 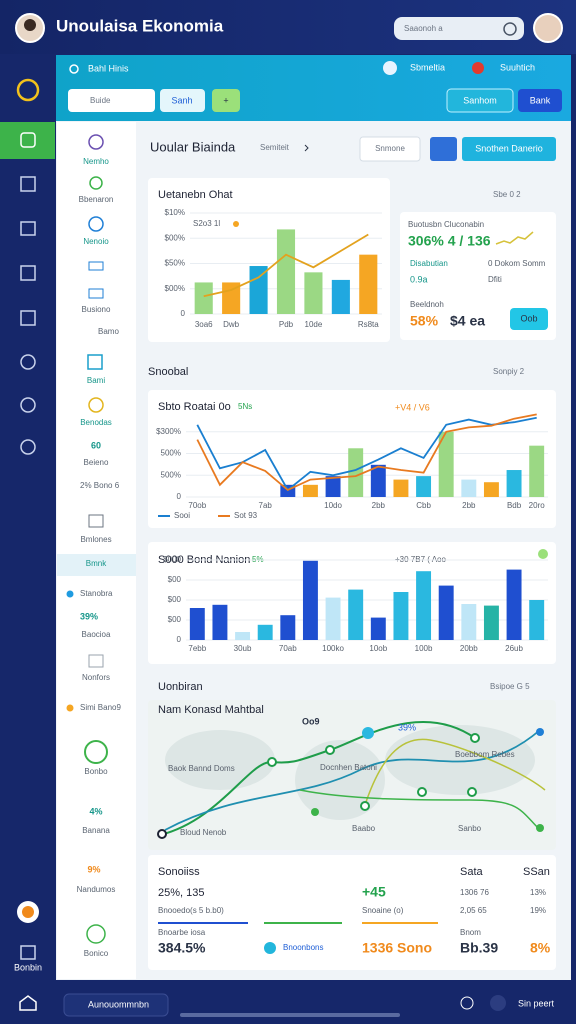 What do you see at coordinates (95, 539) in the screenshot?
I see `side-label: Bmlones` at bounding box center [95, 539].